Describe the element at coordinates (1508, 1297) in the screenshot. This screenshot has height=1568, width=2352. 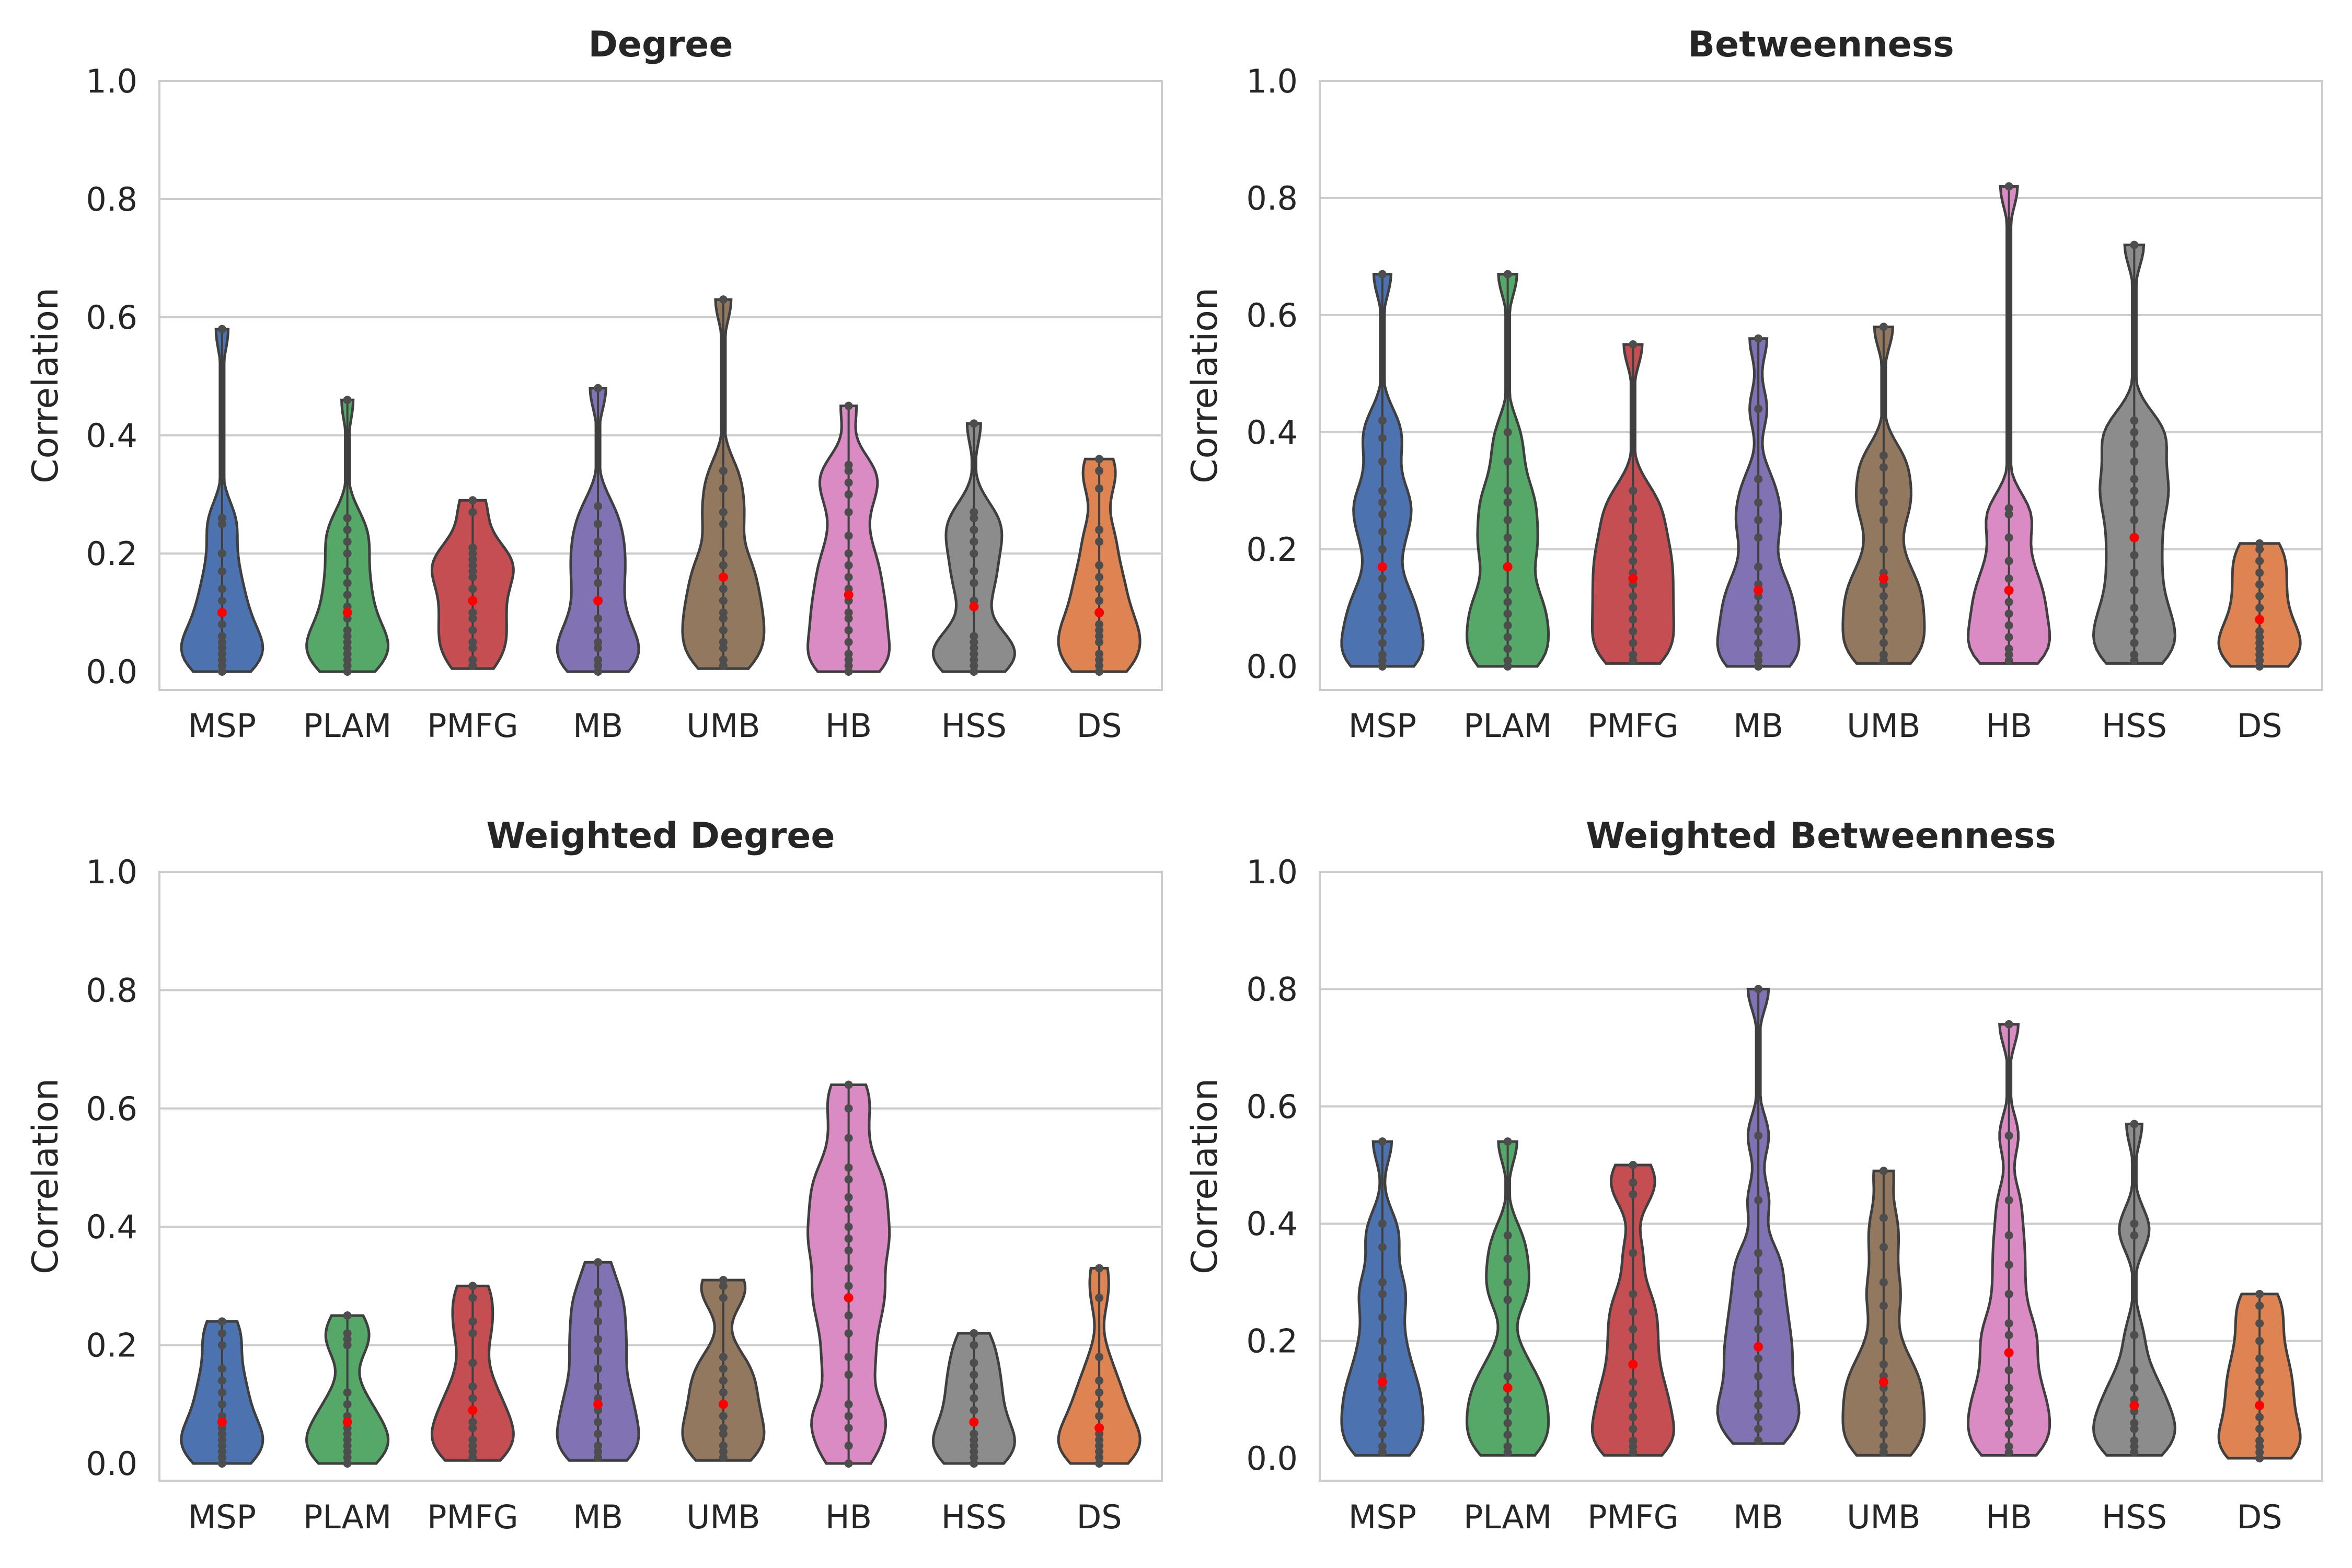
I see `violin-plam` at that location.